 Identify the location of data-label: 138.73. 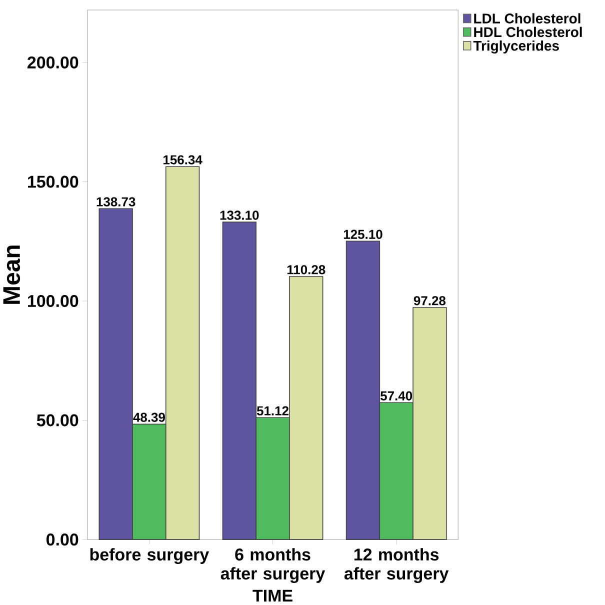
(116, 201).